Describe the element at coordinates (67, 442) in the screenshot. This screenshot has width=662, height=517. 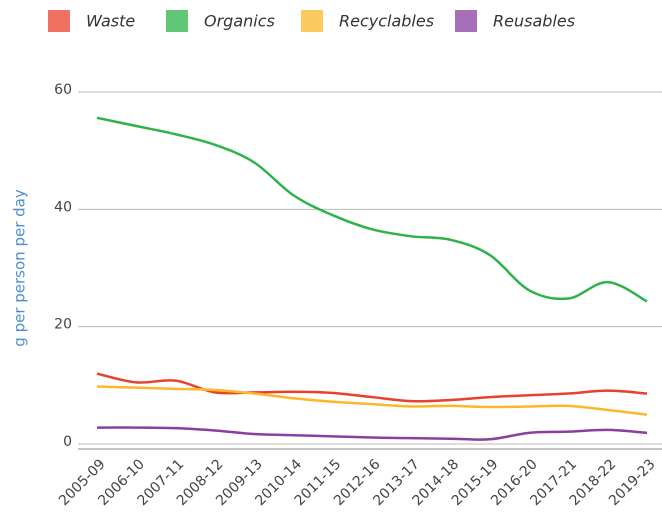
I see `y-tick-label: 0` at that location.